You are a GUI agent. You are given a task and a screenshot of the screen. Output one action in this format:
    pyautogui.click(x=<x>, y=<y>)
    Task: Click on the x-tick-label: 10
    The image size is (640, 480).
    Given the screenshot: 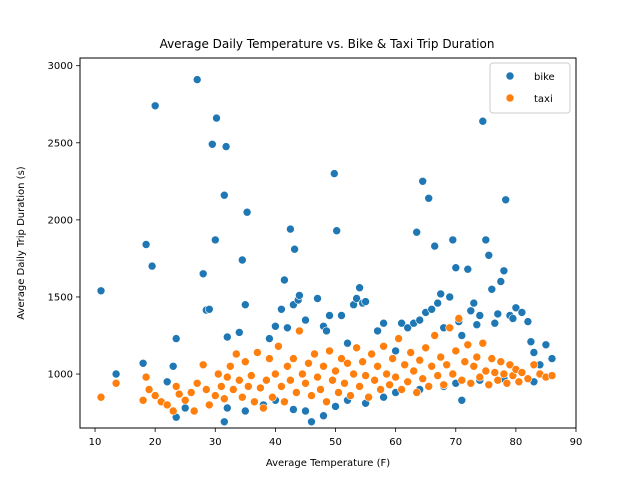 What is the action you would take?
    pyautogui.click(x=95, y=442)
    